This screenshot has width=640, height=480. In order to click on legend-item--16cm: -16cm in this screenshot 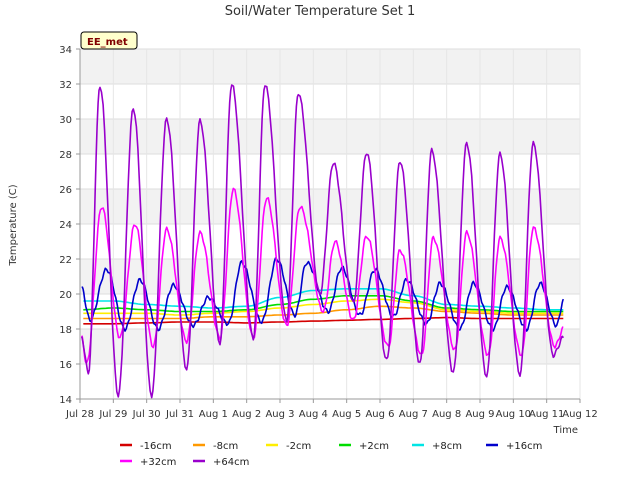, I will do `click(146, 446)`.